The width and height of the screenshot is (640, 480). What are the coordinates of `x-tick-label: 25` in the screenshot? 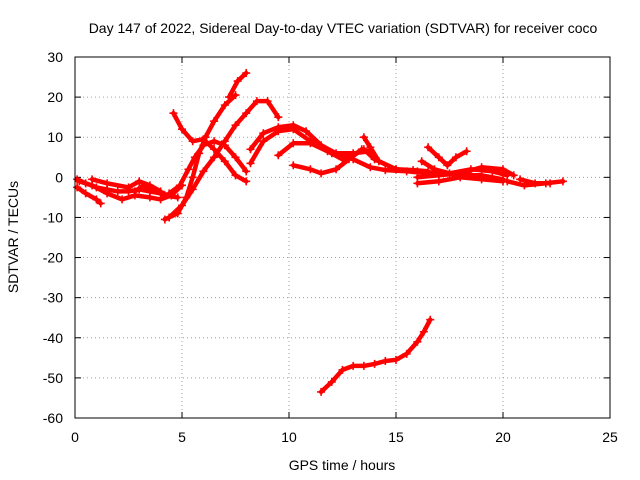 It's located at (610, 437).